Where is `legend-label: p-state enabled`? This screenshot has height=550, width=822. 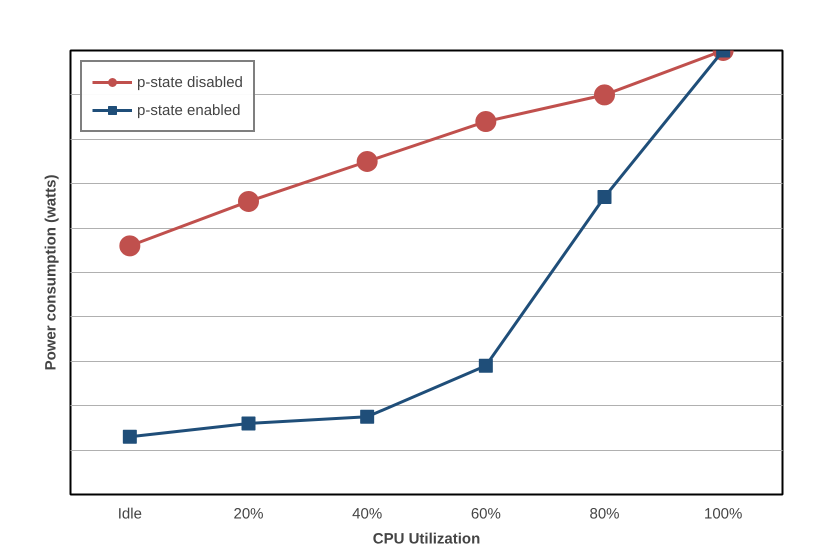
legend-label: p-state enabled is located at coordinates (188, 110).